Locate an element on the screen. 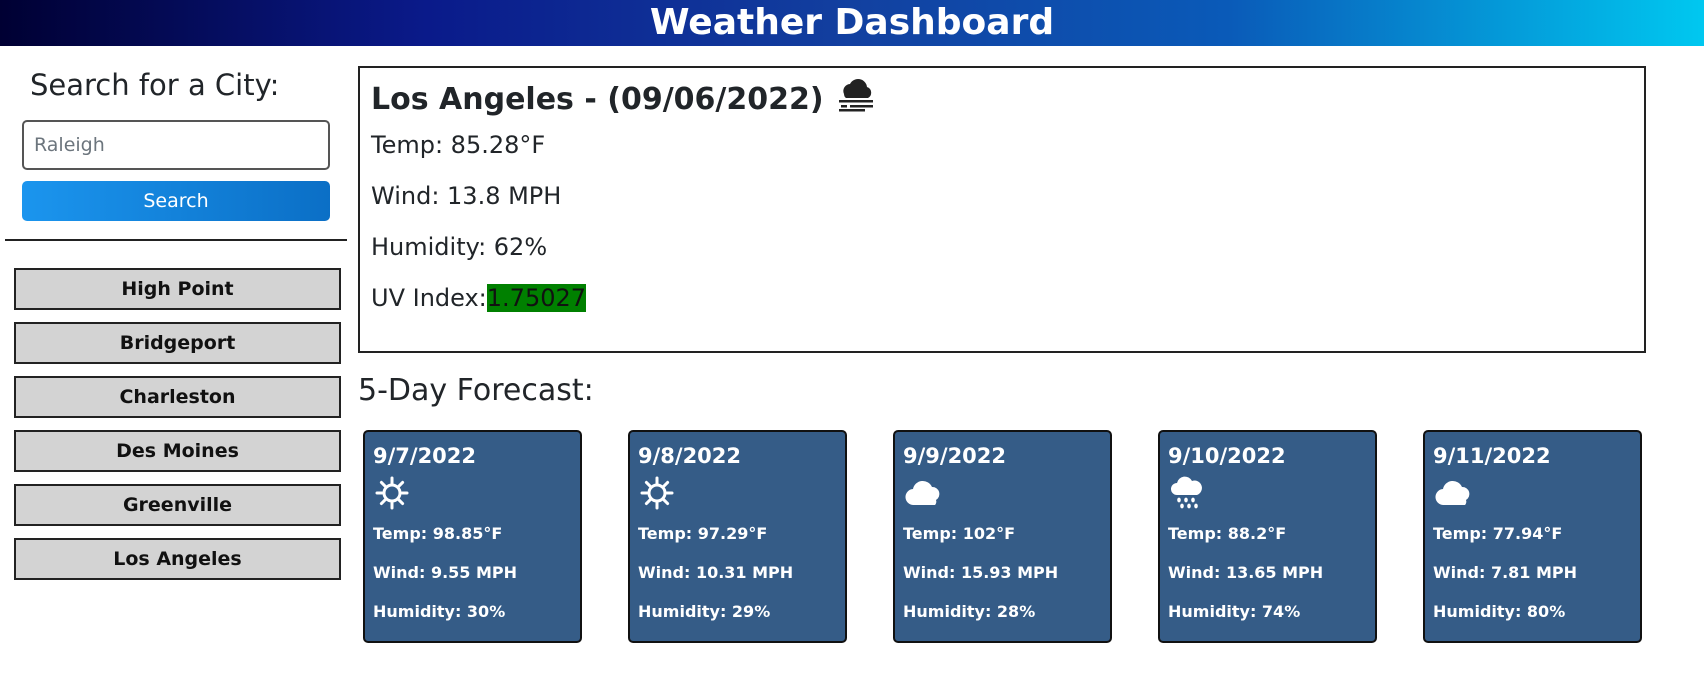  rain-cloud-icon is located at coordinates (1267, 493).